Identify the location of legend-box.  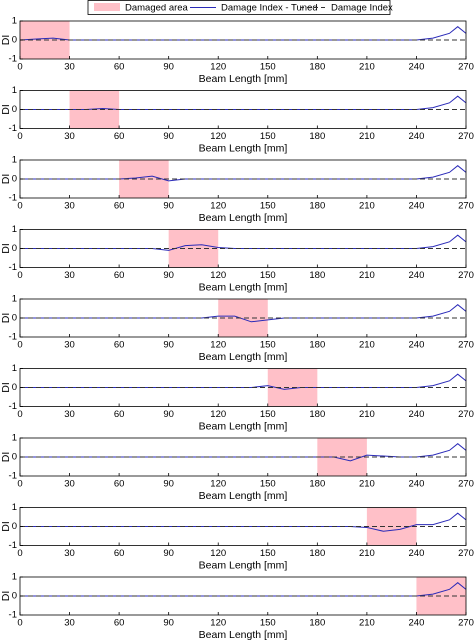
(239, 7).